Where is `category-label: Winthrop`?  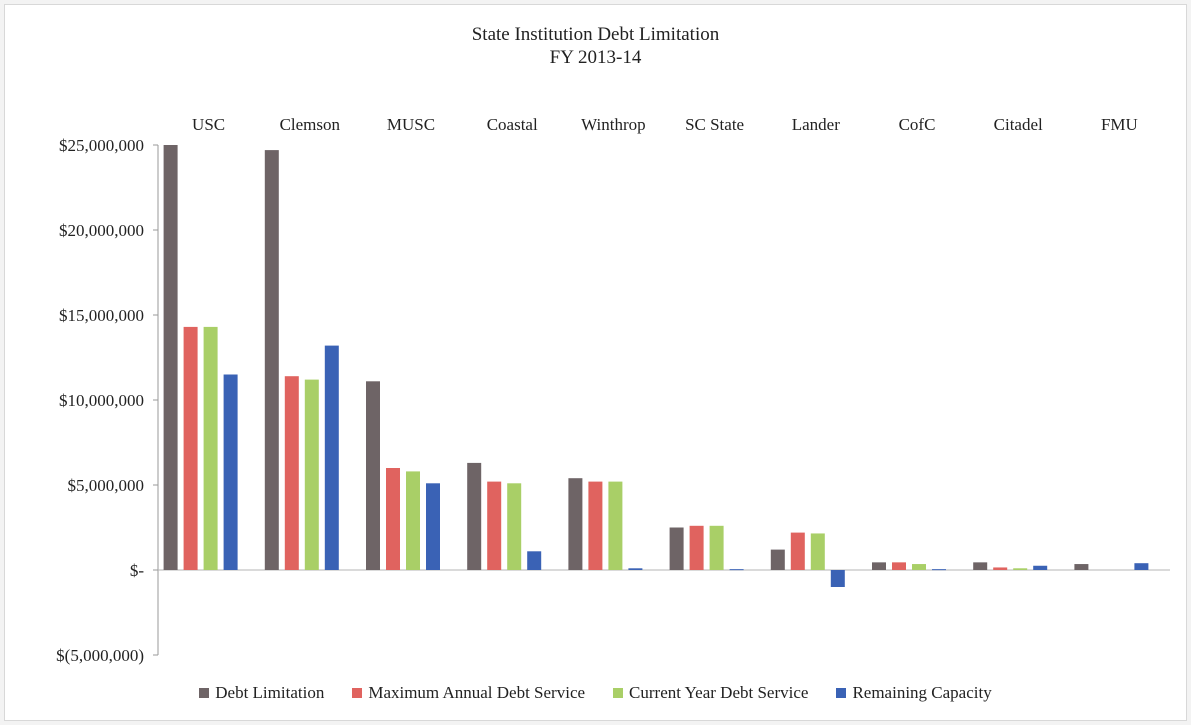 category-label: Winthrop is located at coordinates (613, 124).